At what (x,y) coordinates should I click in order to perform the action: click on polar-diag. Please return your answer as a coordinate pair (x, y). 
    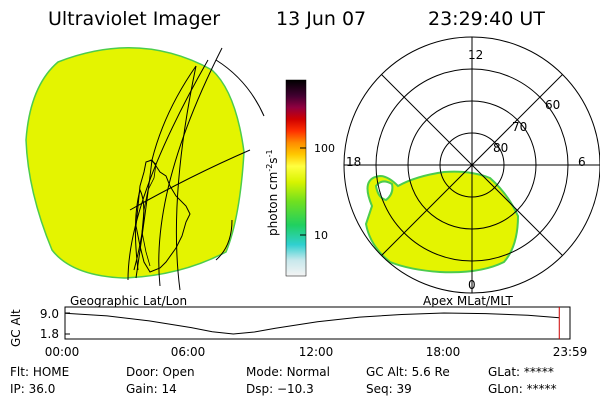
    Looking at the image, I should click on (472, 165).